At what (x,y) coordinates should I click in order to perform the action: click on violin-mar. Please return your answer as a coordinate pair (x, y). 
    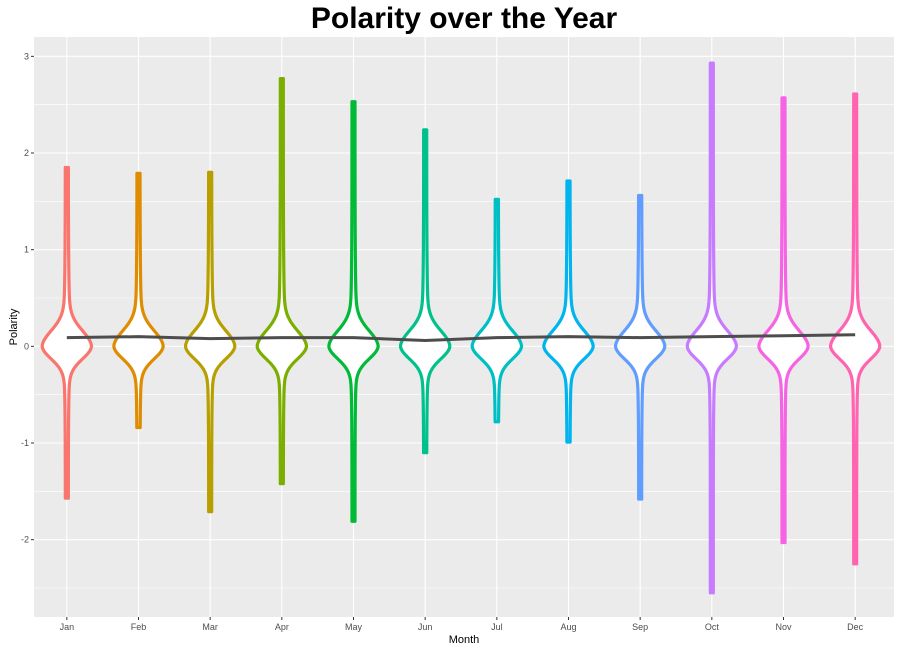
    Looking at the image, I should click on (210, 342).